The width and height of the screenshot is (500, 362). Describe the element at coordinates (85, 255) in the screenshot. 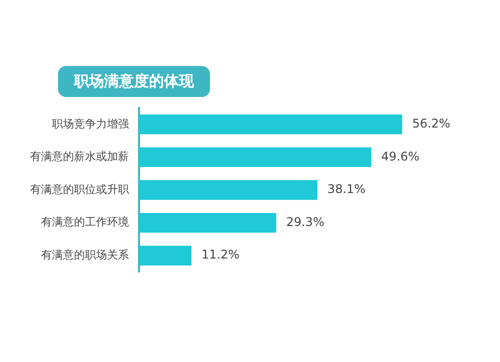

I see `y-tick-label: 有满意的职场关系` at that location.